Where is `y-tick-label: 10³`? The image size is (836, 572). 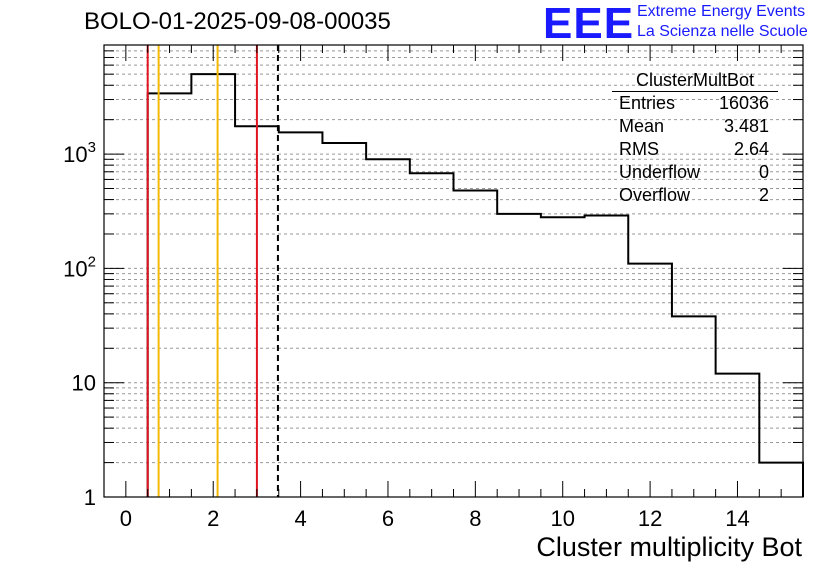
y-tick-label: 10³ is located at coordinates (79, 153).